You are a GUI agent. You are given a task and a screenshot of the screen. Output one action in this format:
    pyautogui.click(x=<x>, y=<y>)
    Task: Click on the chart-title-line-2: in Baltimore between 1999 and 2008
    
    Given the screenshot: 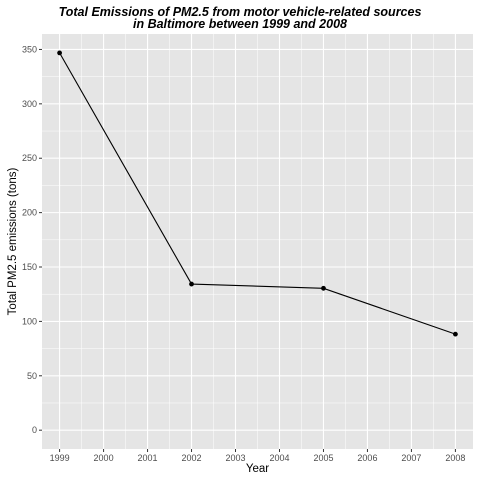 What is the action you would take?
    pyautogui.click(x=240, y=24)
    